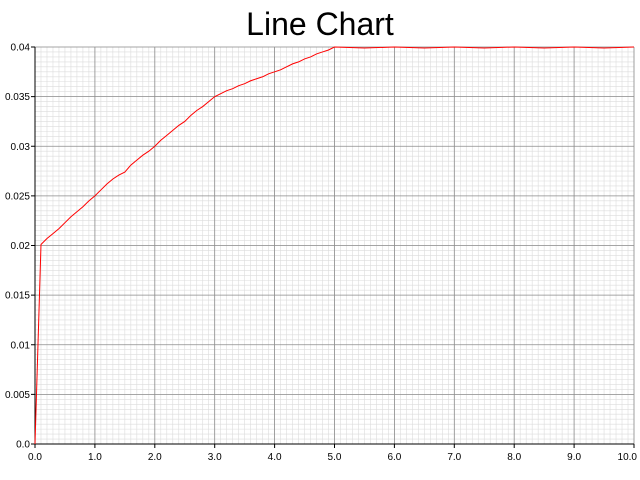 The image size is (640, 480). Describe the element at coordinates (394, 457) in the screenshot. I see `x-tick-label: 6.0` at that location.